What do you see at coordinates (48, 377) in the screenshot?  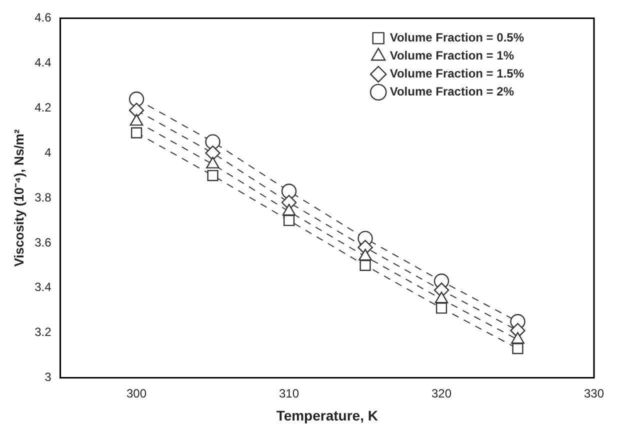 I see `y-tick-label: 3` at bounding box center [48, 377].